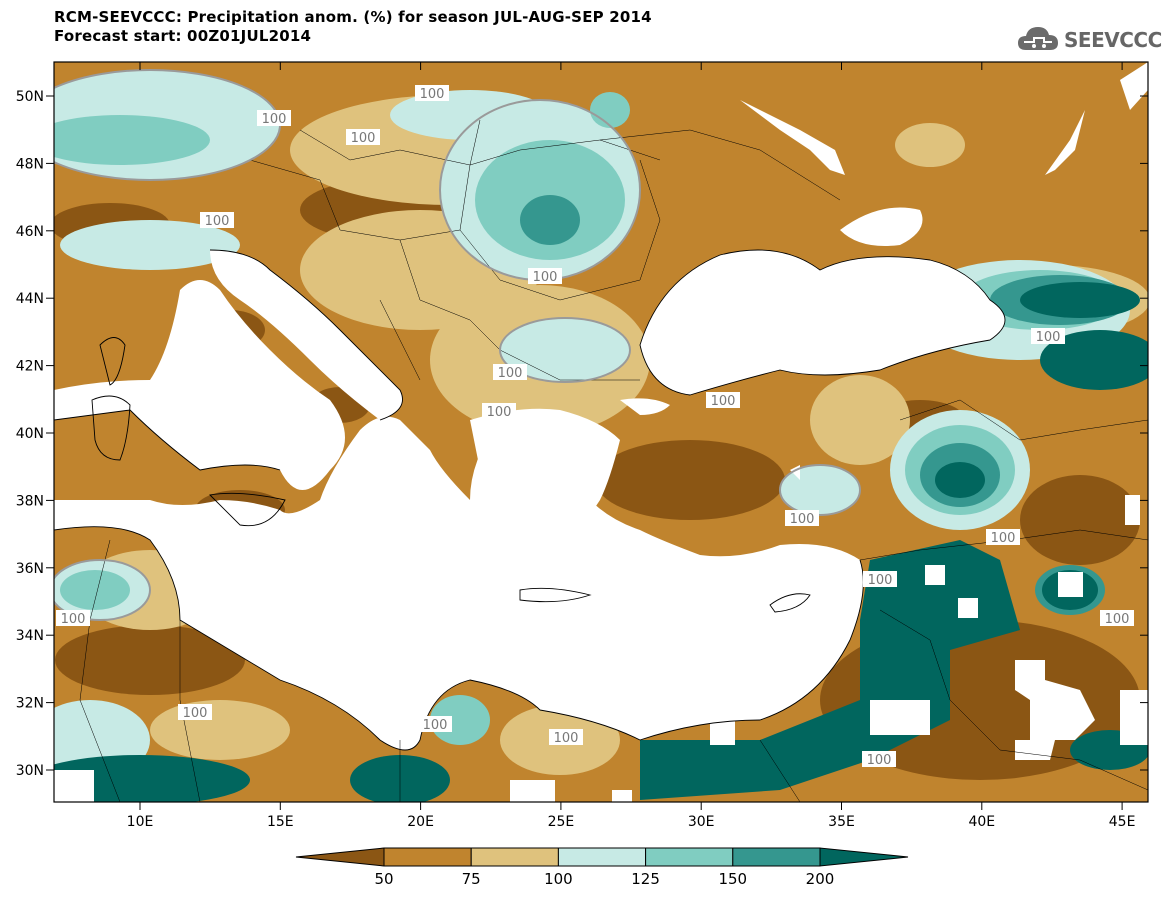 The image size is (1165, 907). What do you see at coordinates (602, 867) in the screenshot?
I see `color-legend: 50 75 100 125 150 200` at bounding box center [602, 867].